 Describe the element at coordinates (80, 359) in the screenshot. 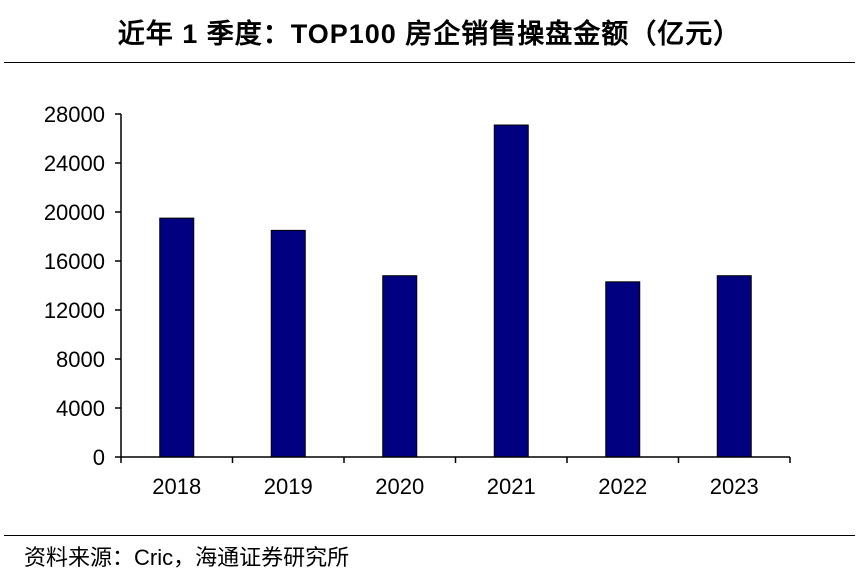

I see `y-tick-label: 8000` at that location.